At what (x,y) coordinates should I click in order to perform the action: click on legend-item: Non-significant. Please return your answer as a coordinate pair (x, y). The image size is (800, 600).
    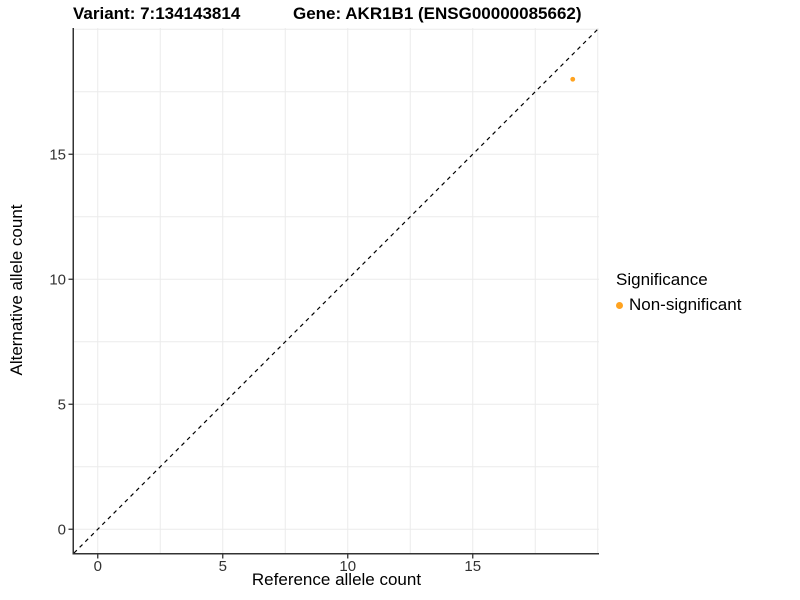
    Looking at the image, I should click on (678, 305).